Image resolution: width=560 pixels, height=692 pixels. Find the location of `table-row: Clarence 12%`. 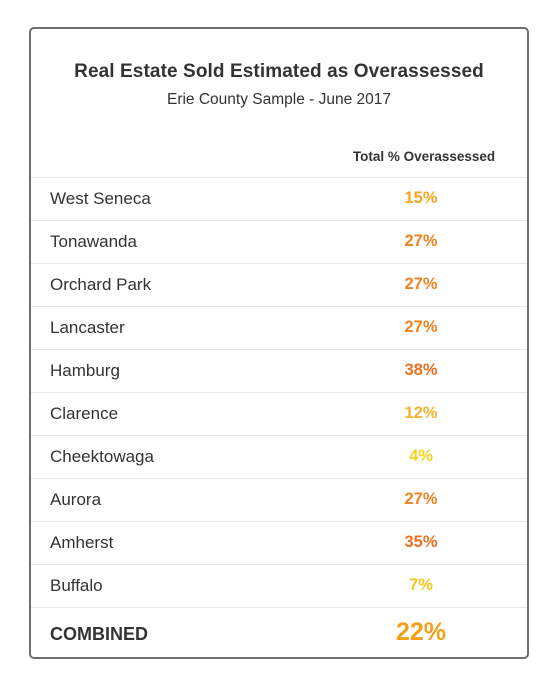

table-row: Clarence 12% is located at coordinates (279, 413).